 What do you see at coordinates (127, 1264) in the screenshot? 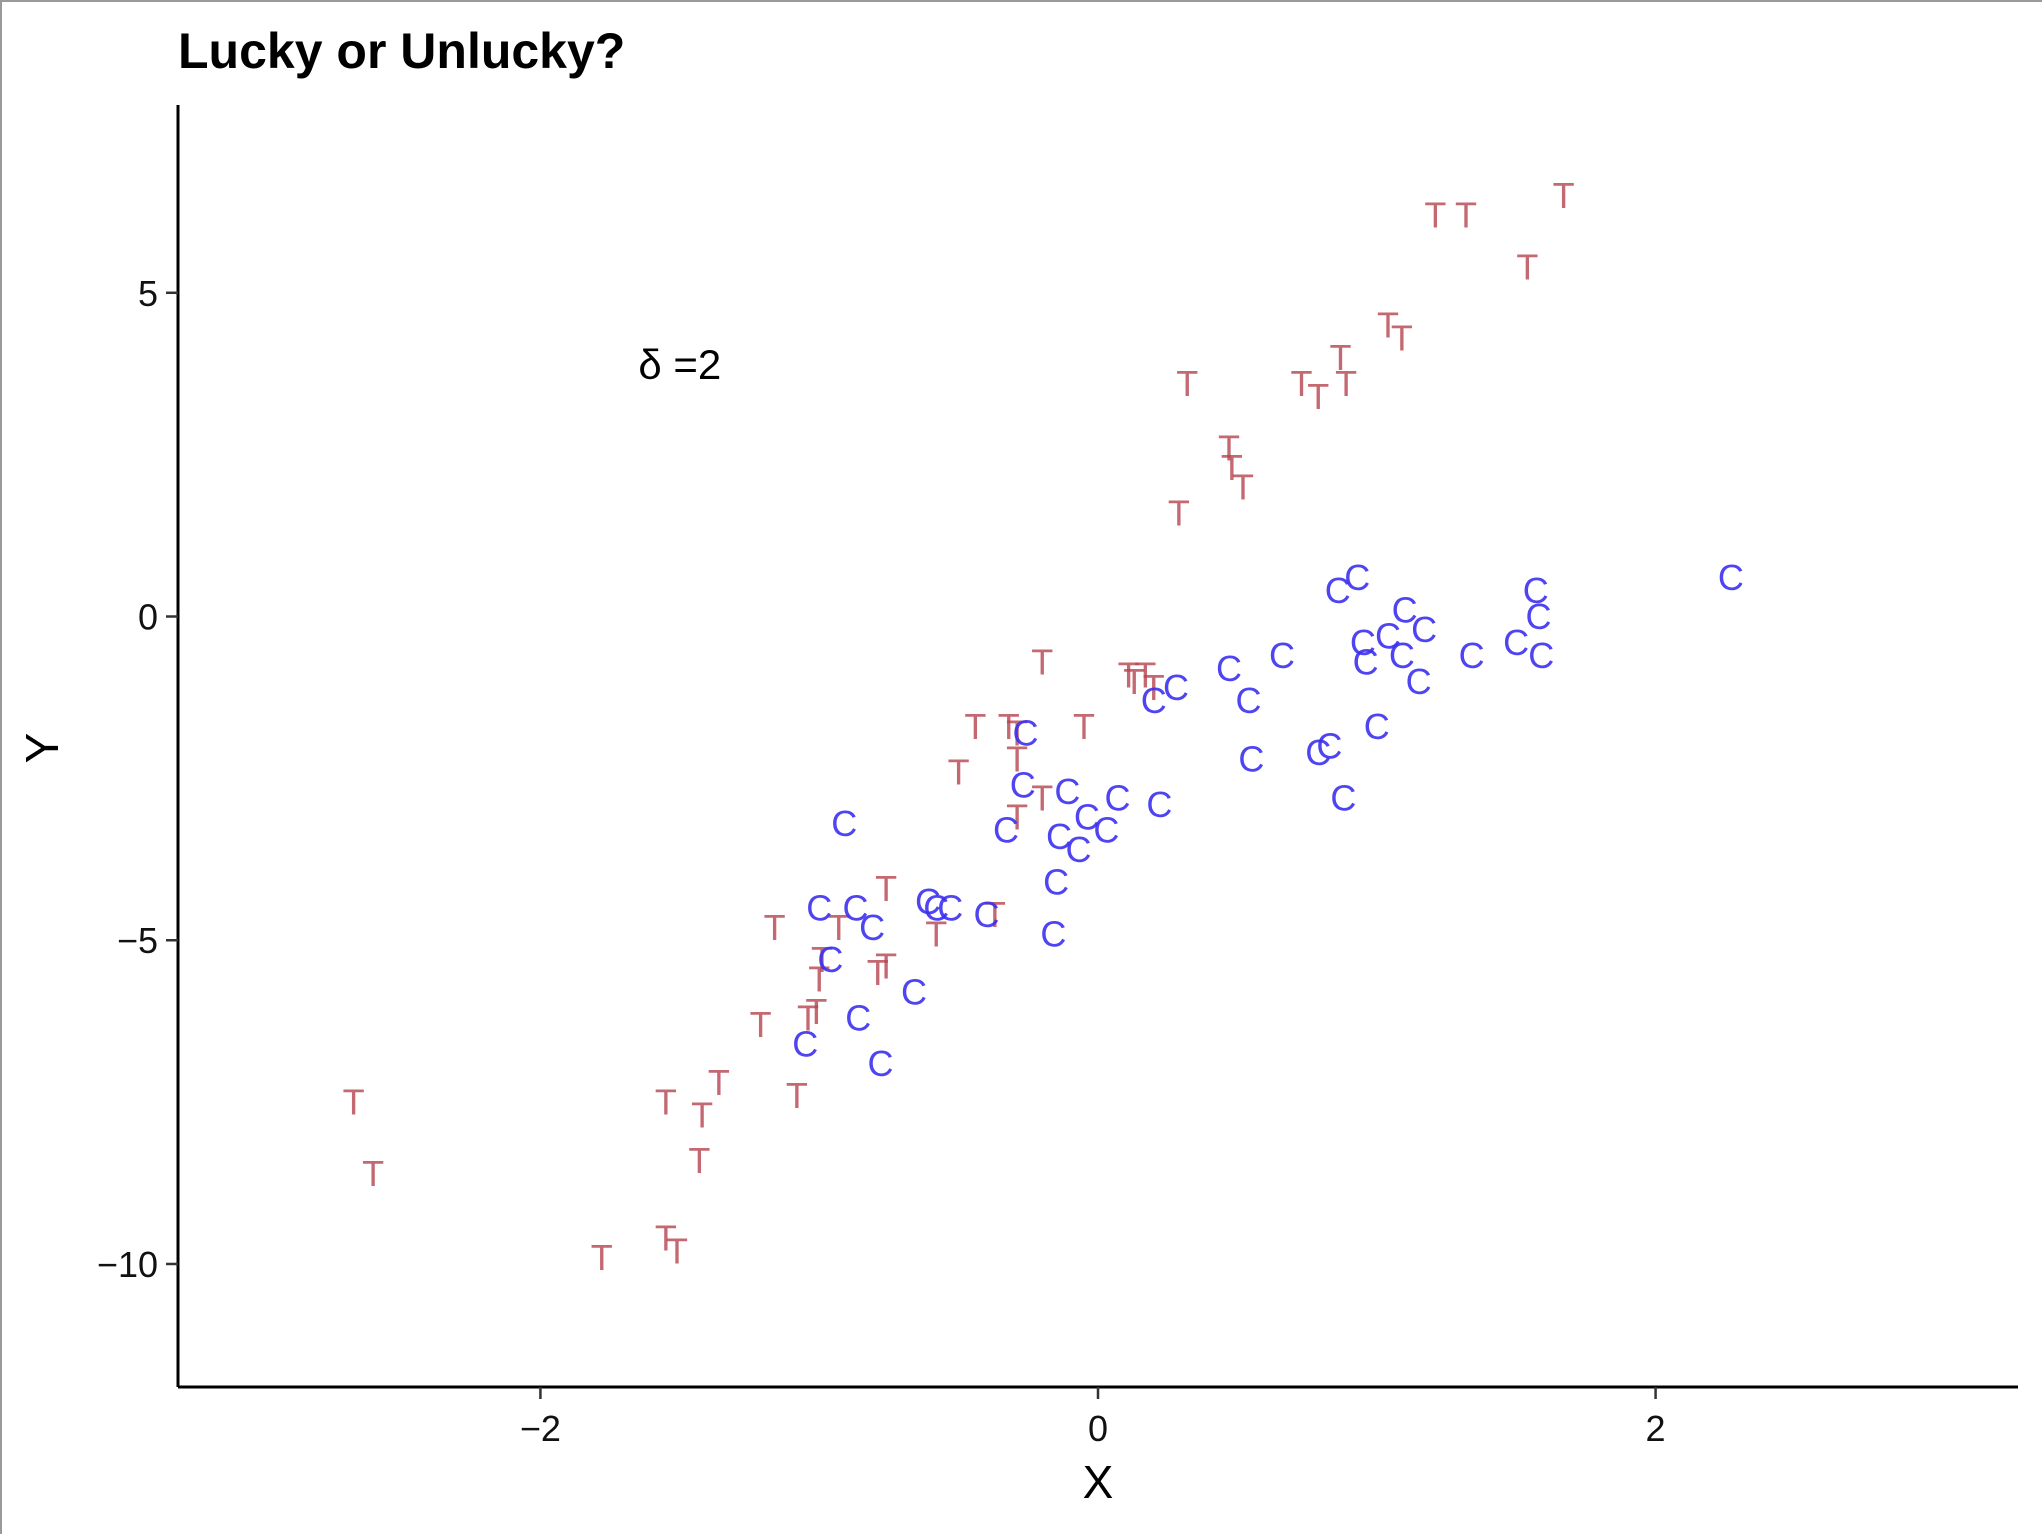
I see `y-tick-label: −10` at bounding box center [127, 1264].